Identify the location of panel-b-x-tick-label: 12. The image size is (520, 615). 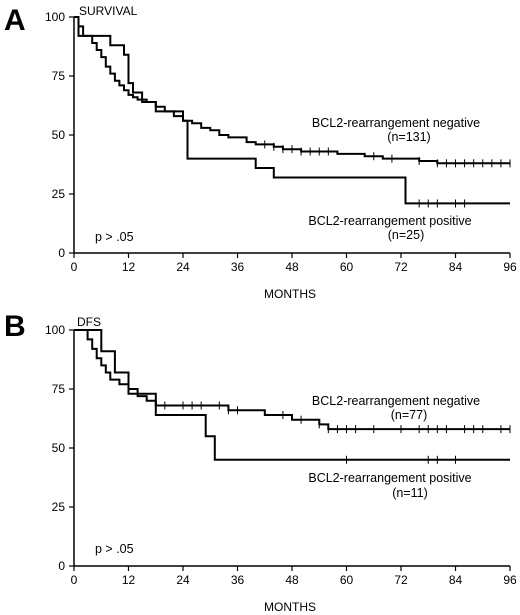
(129, 580).